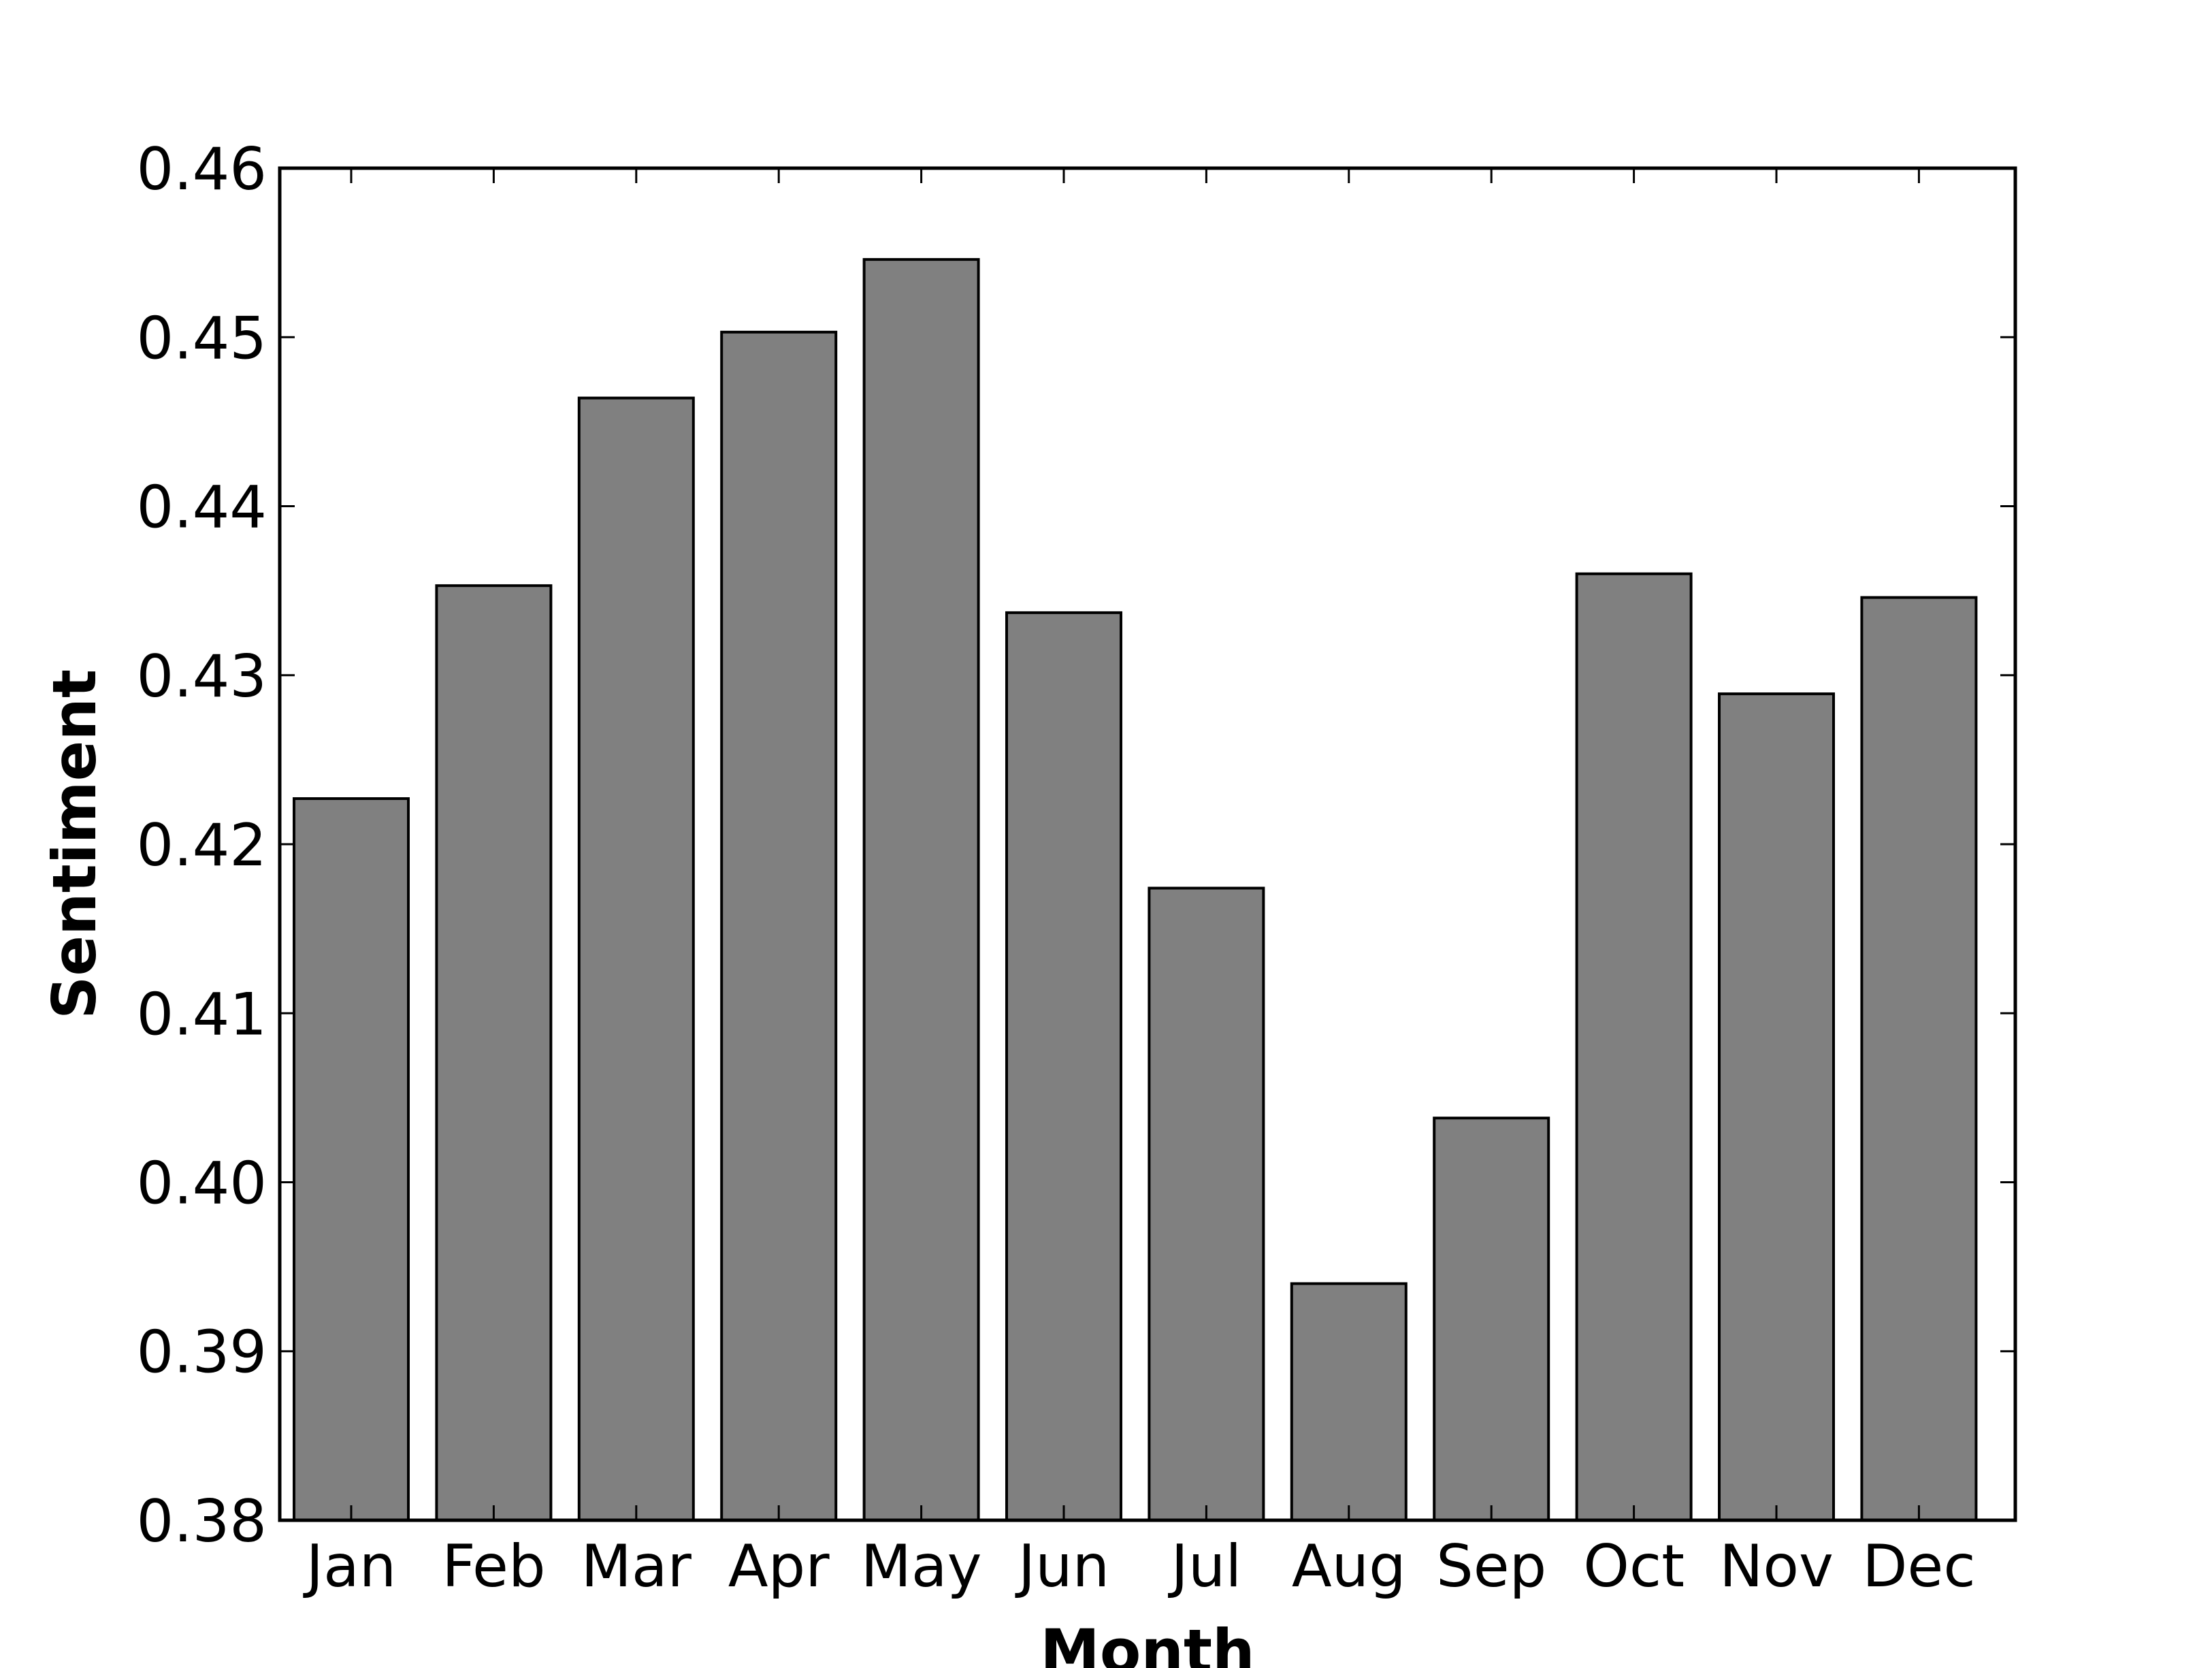 The width and height of the screenshot is (2212, 1668). Describe the element at coordinates (1063, 1066) in the screenshot. I see `bar-jun` at that location.